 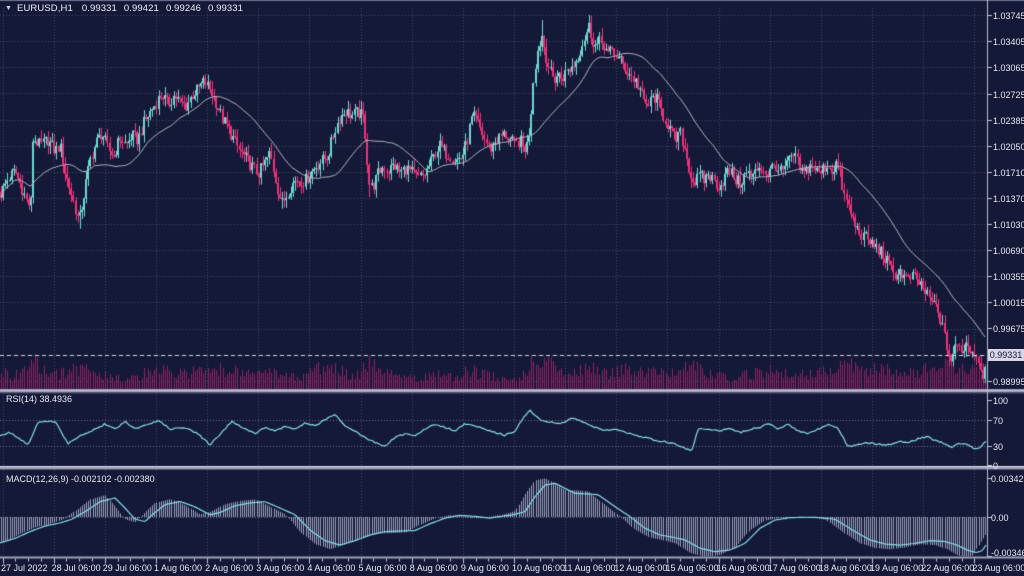 What do you see at coordinates (24, 568) in the screenshot?
I see `time-axis-label: 27 Jul 2022` at bounding box center [24, 568].